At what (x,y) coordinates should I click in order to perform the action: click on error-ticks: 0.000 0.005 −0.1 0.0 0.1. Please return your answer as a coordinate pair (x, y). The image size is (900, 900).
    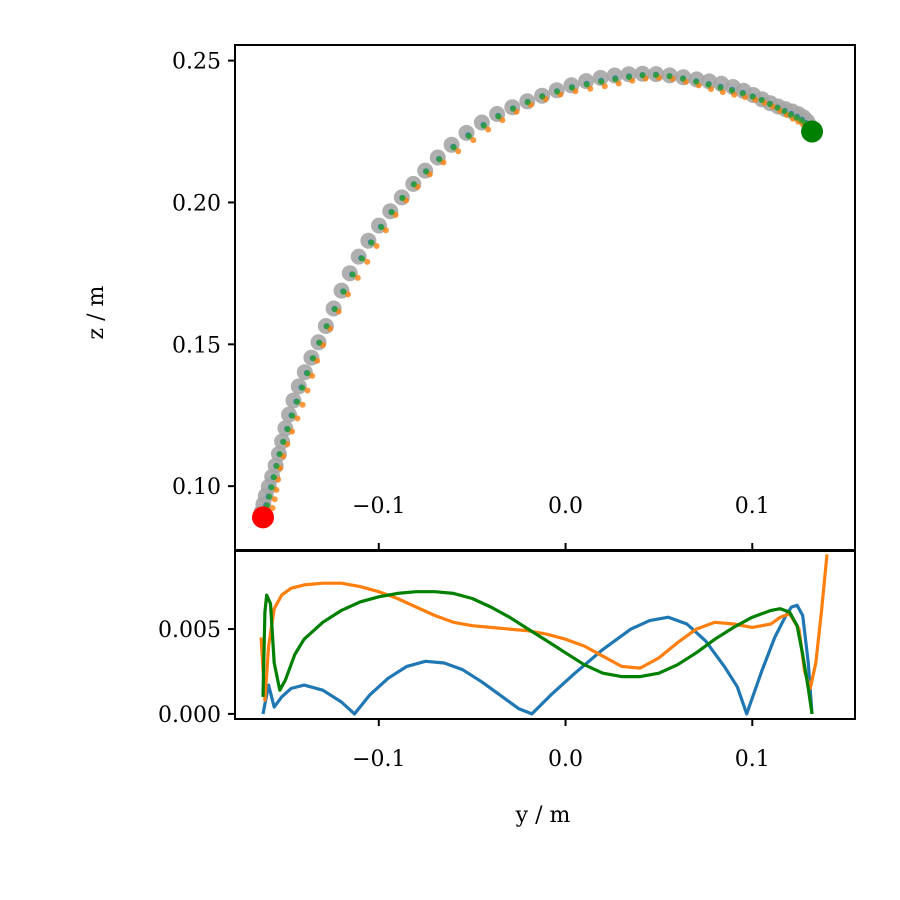
    Looking at the image, I should click on (464, 695).